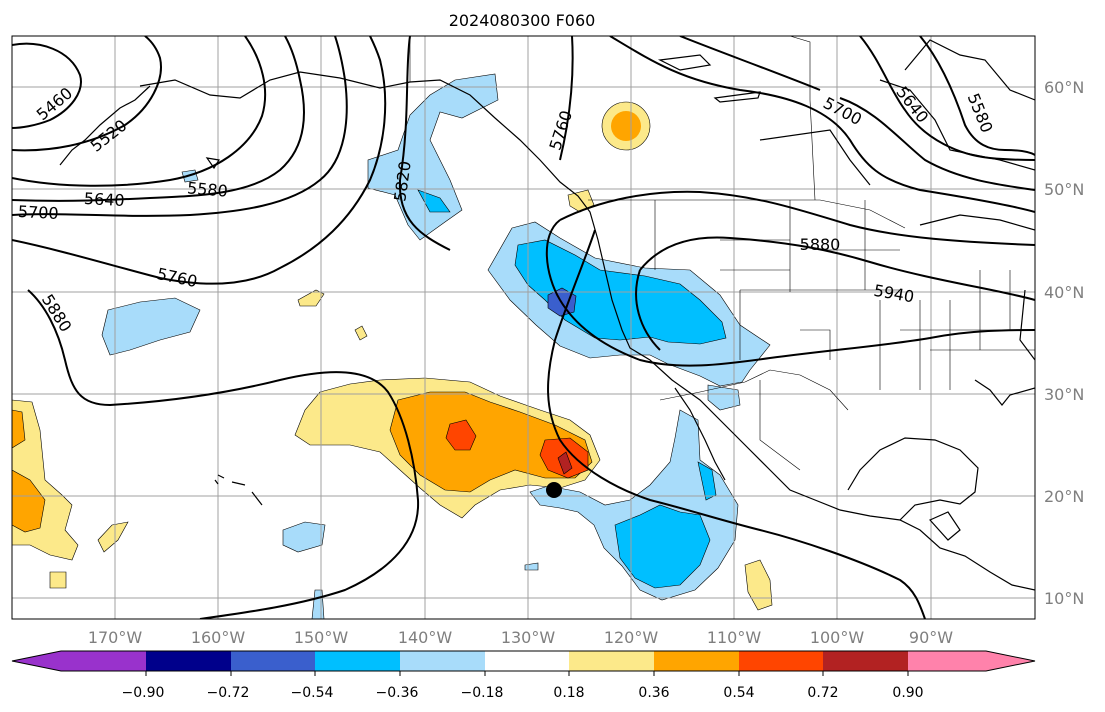  Describe the element at coordinates (1064, 87) in the screenshot. I see `lat-label: 60°N` at that location.